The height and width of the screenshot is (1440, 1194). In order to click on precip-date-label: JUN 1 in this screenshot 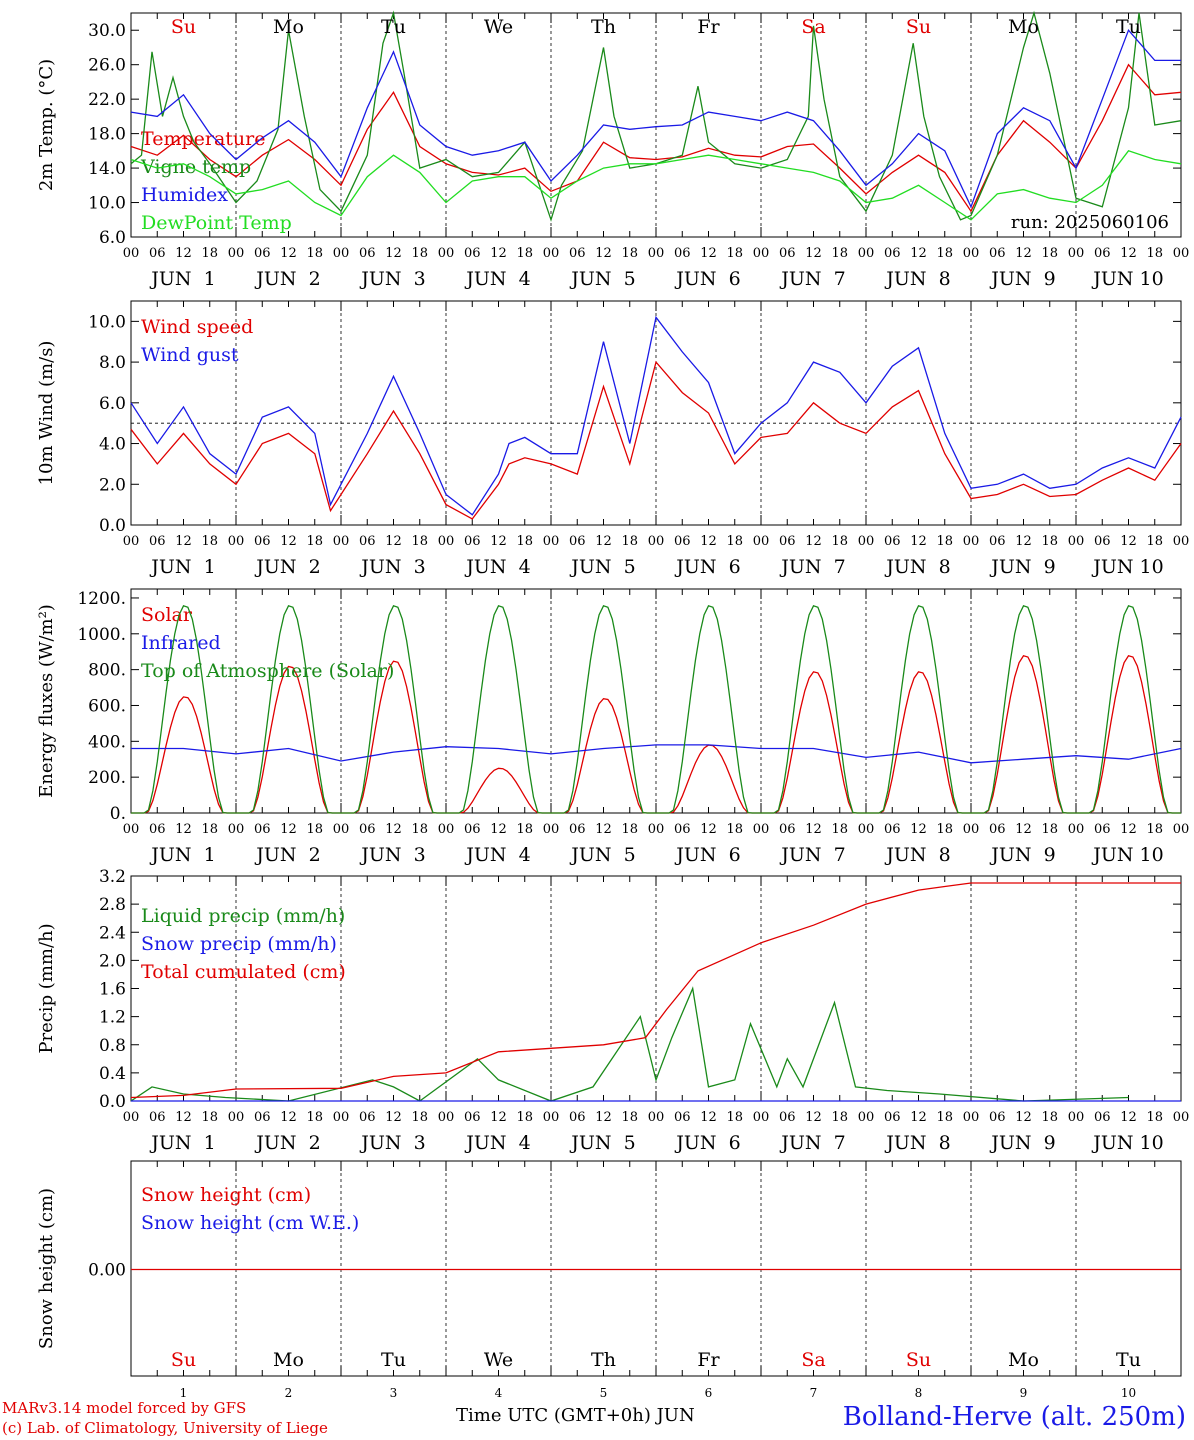, I will do `click(182, 1143)`.